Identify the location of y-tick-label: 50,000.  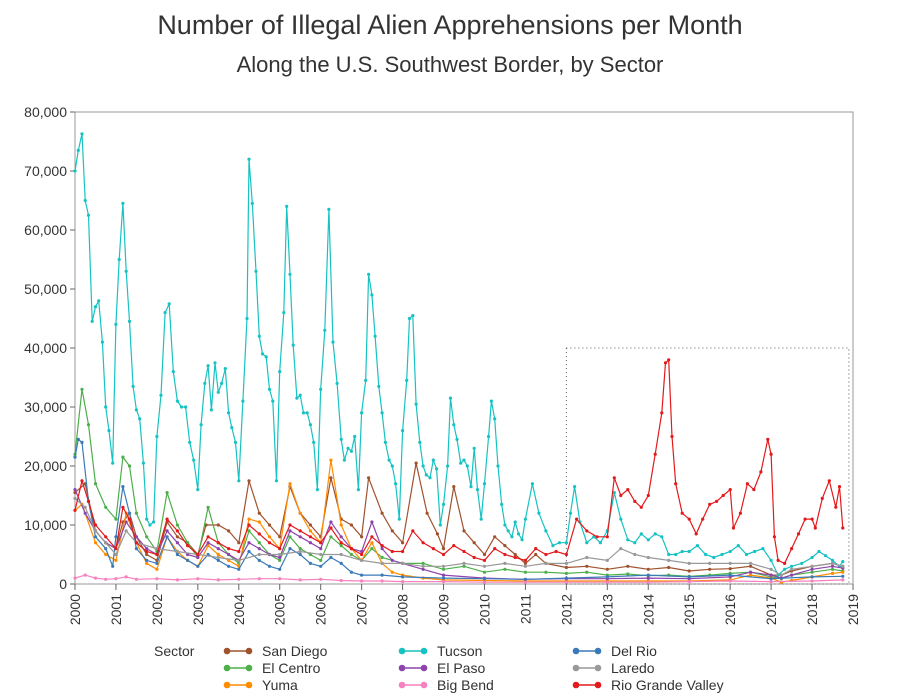
(45, 289).